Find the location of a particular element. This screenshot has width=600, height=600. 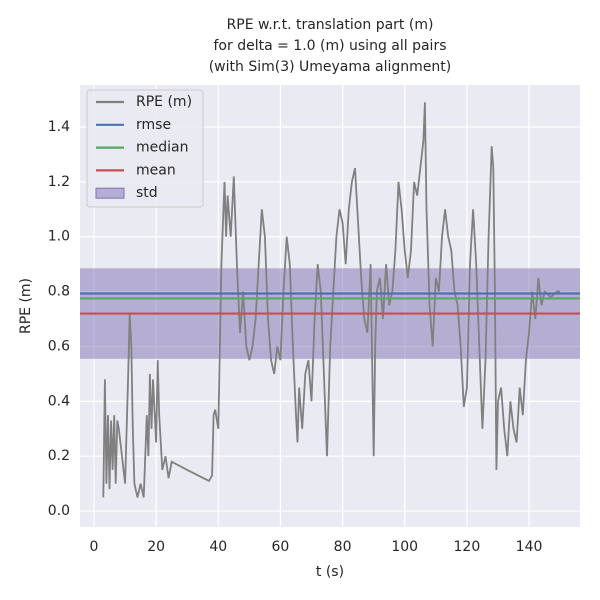

chart-title: RPE w.r.t. translation part (m) is located at coordinates (330, 25).